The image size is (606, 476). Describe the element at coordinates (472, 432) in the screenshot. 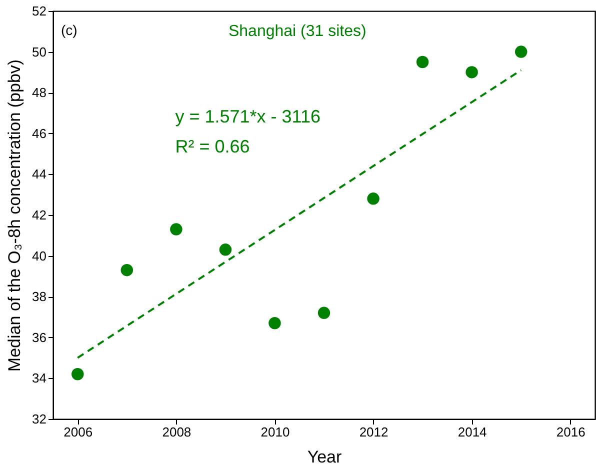

I see `x-tick-label: 2014` at that location.